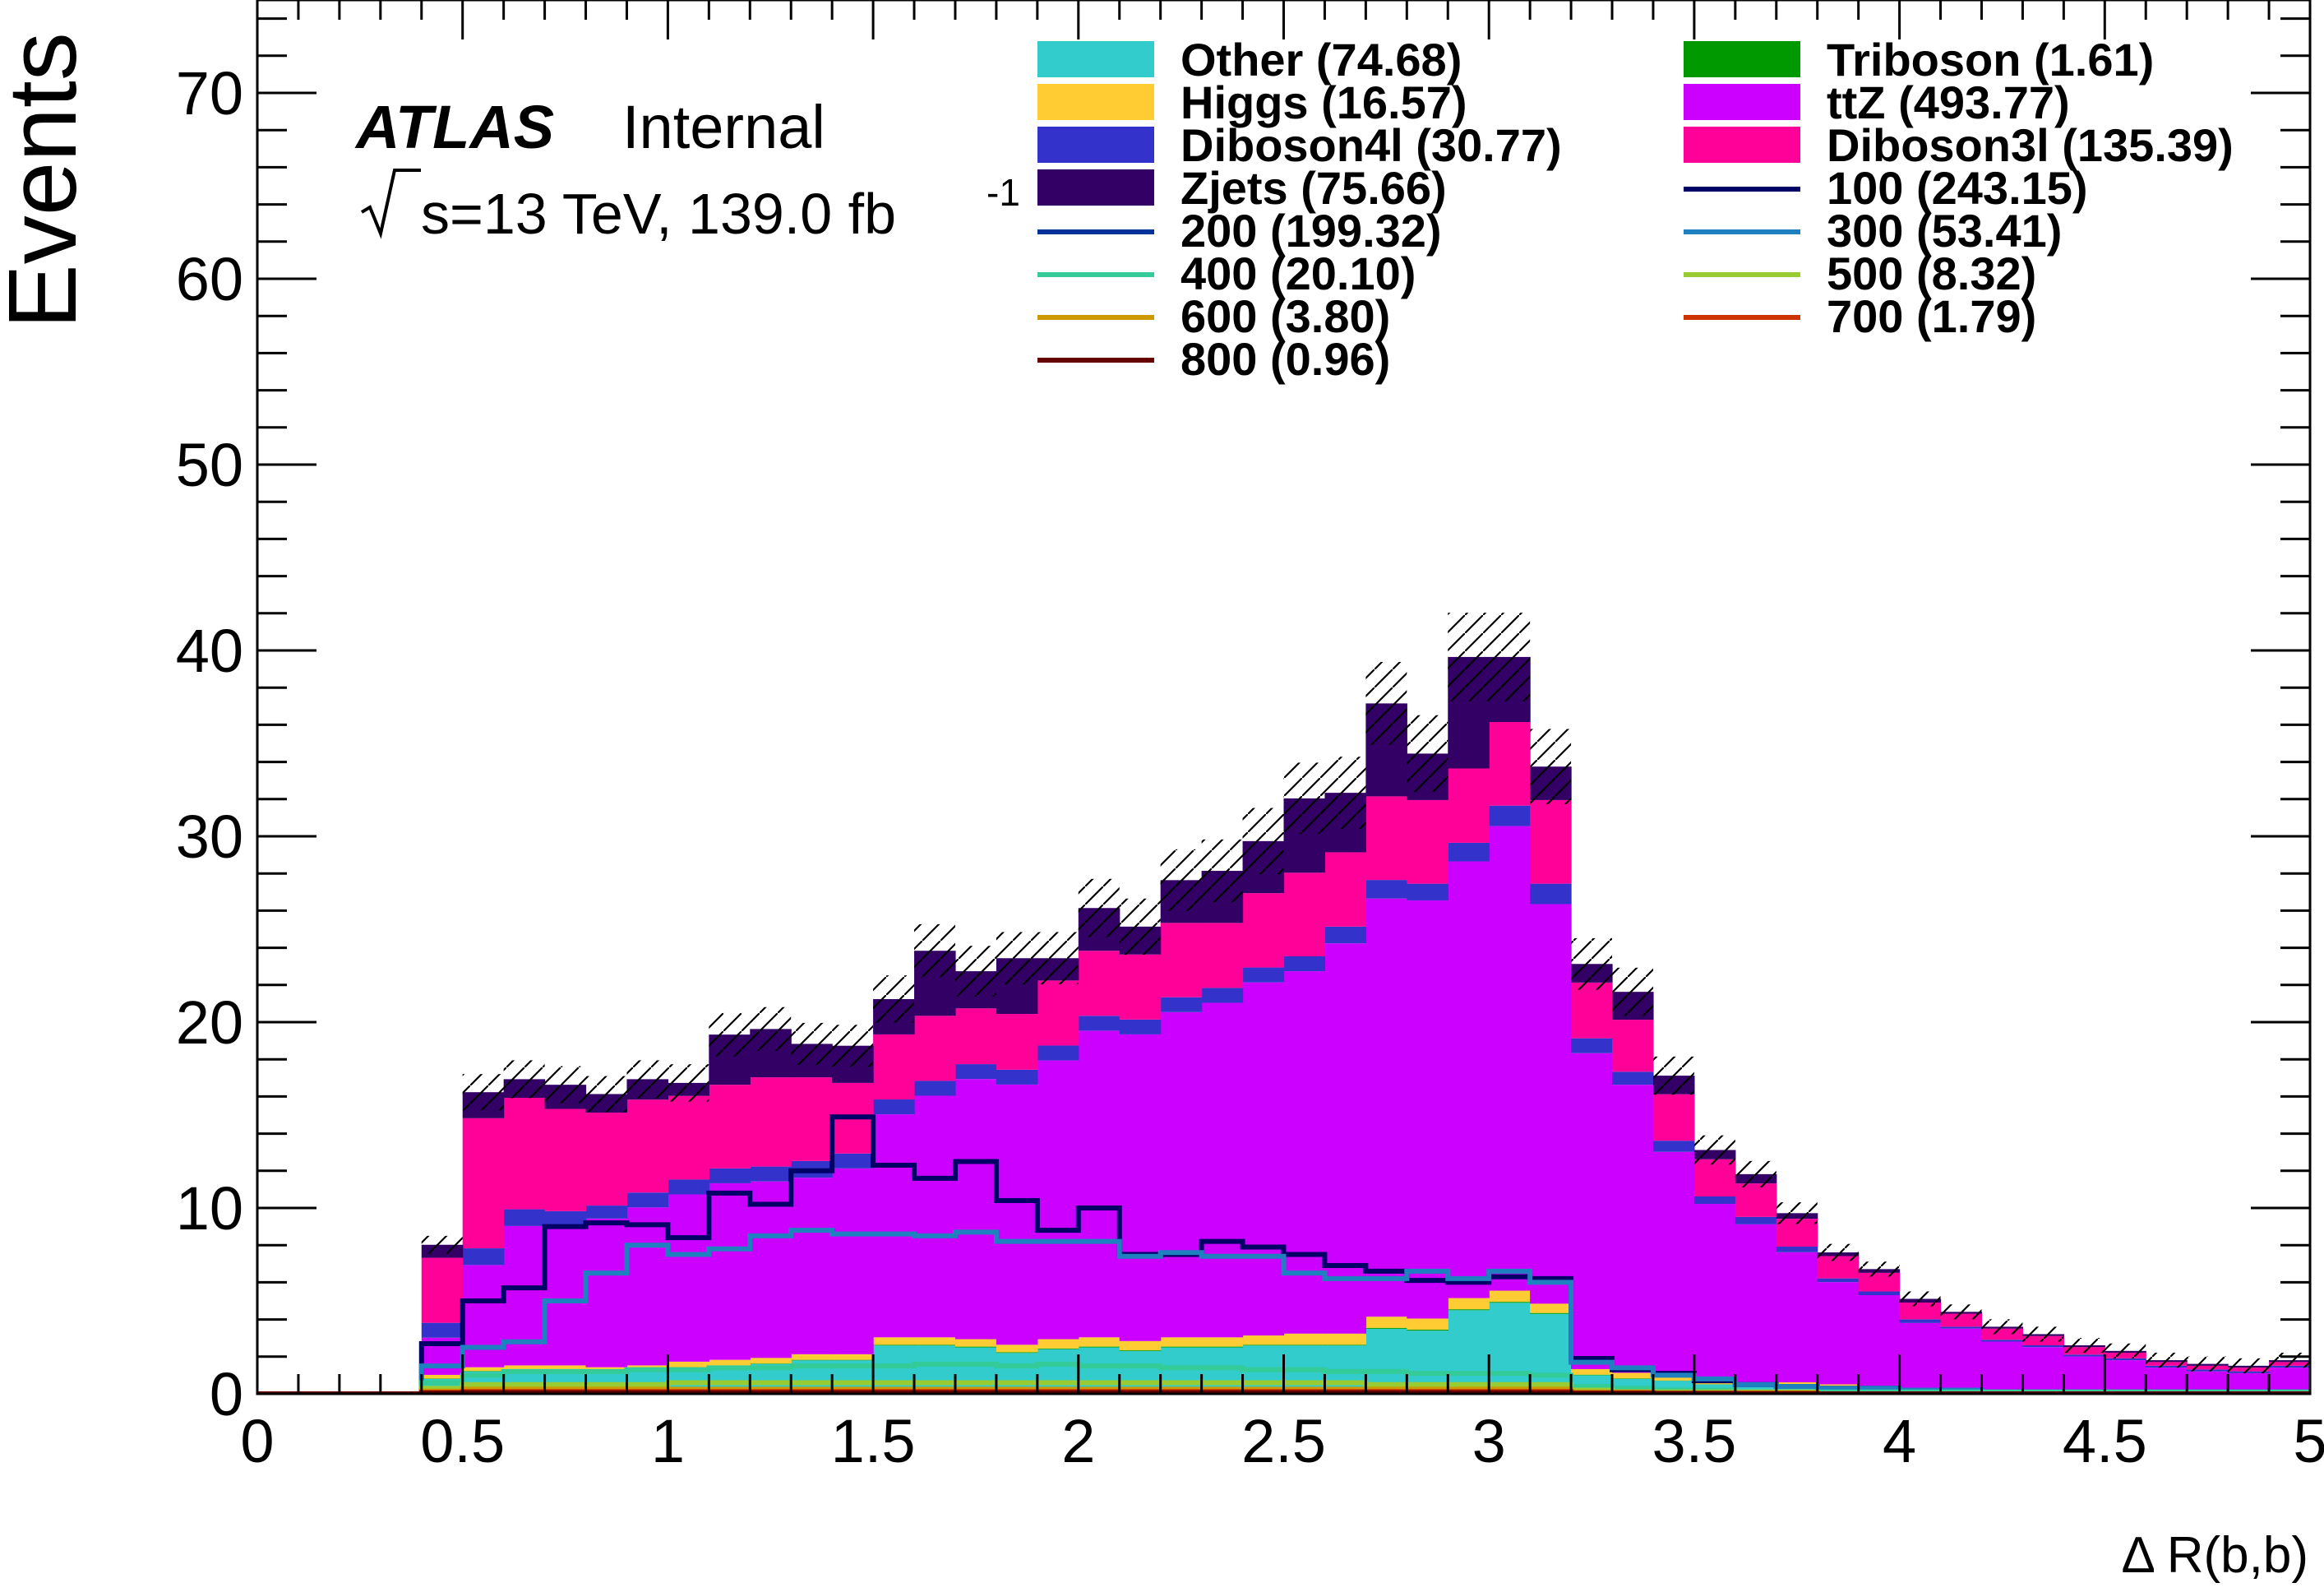  I want to click on legend-entry: Triboson (1.61), so click(1919, 60).